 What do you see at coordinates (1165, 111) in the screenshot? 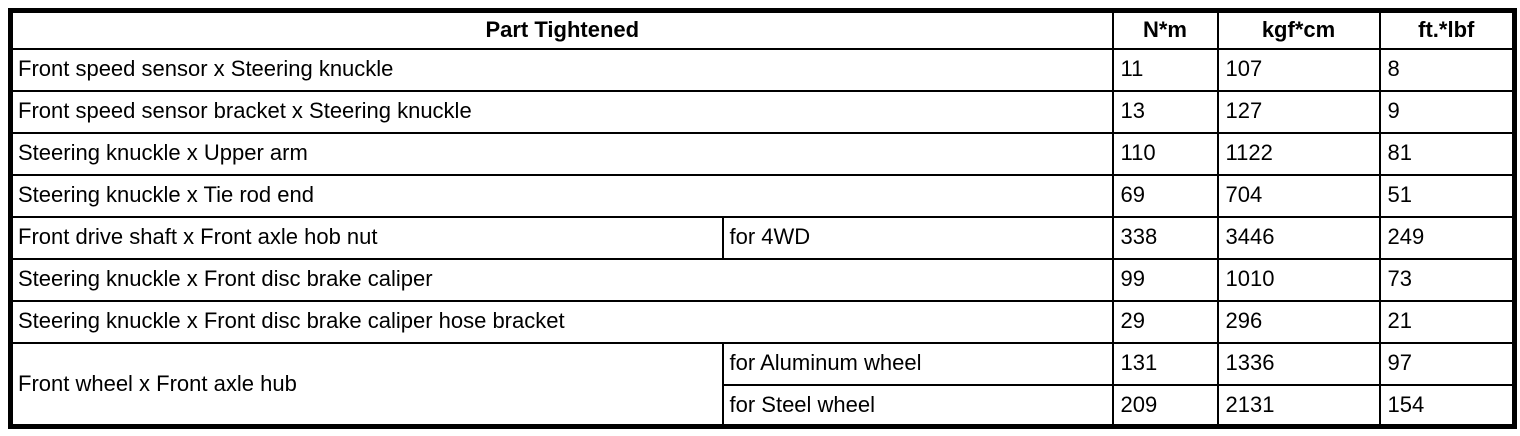
I see `nm-cell: 13` at bounding box center [1165, 111].